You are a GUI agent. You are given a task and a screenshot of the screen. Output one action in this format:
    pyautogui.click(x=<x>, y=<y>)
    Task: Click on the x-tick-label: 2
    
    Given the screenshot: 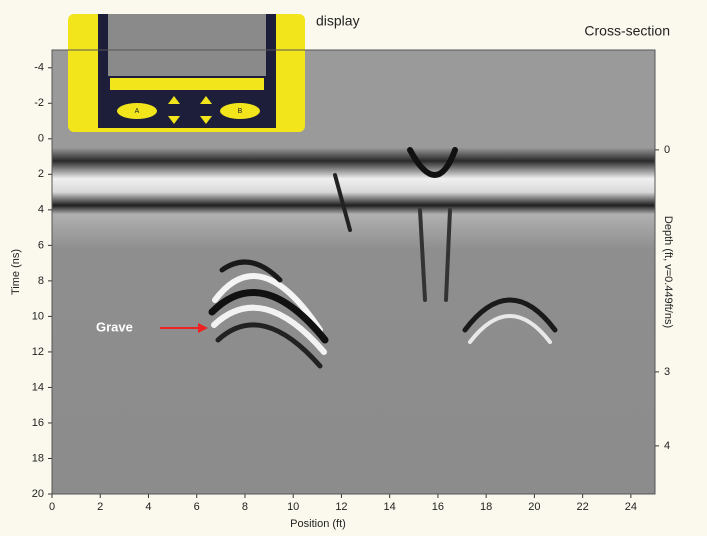 What is the action you would take?
    pyautogui.click(x=100, y=507)
    